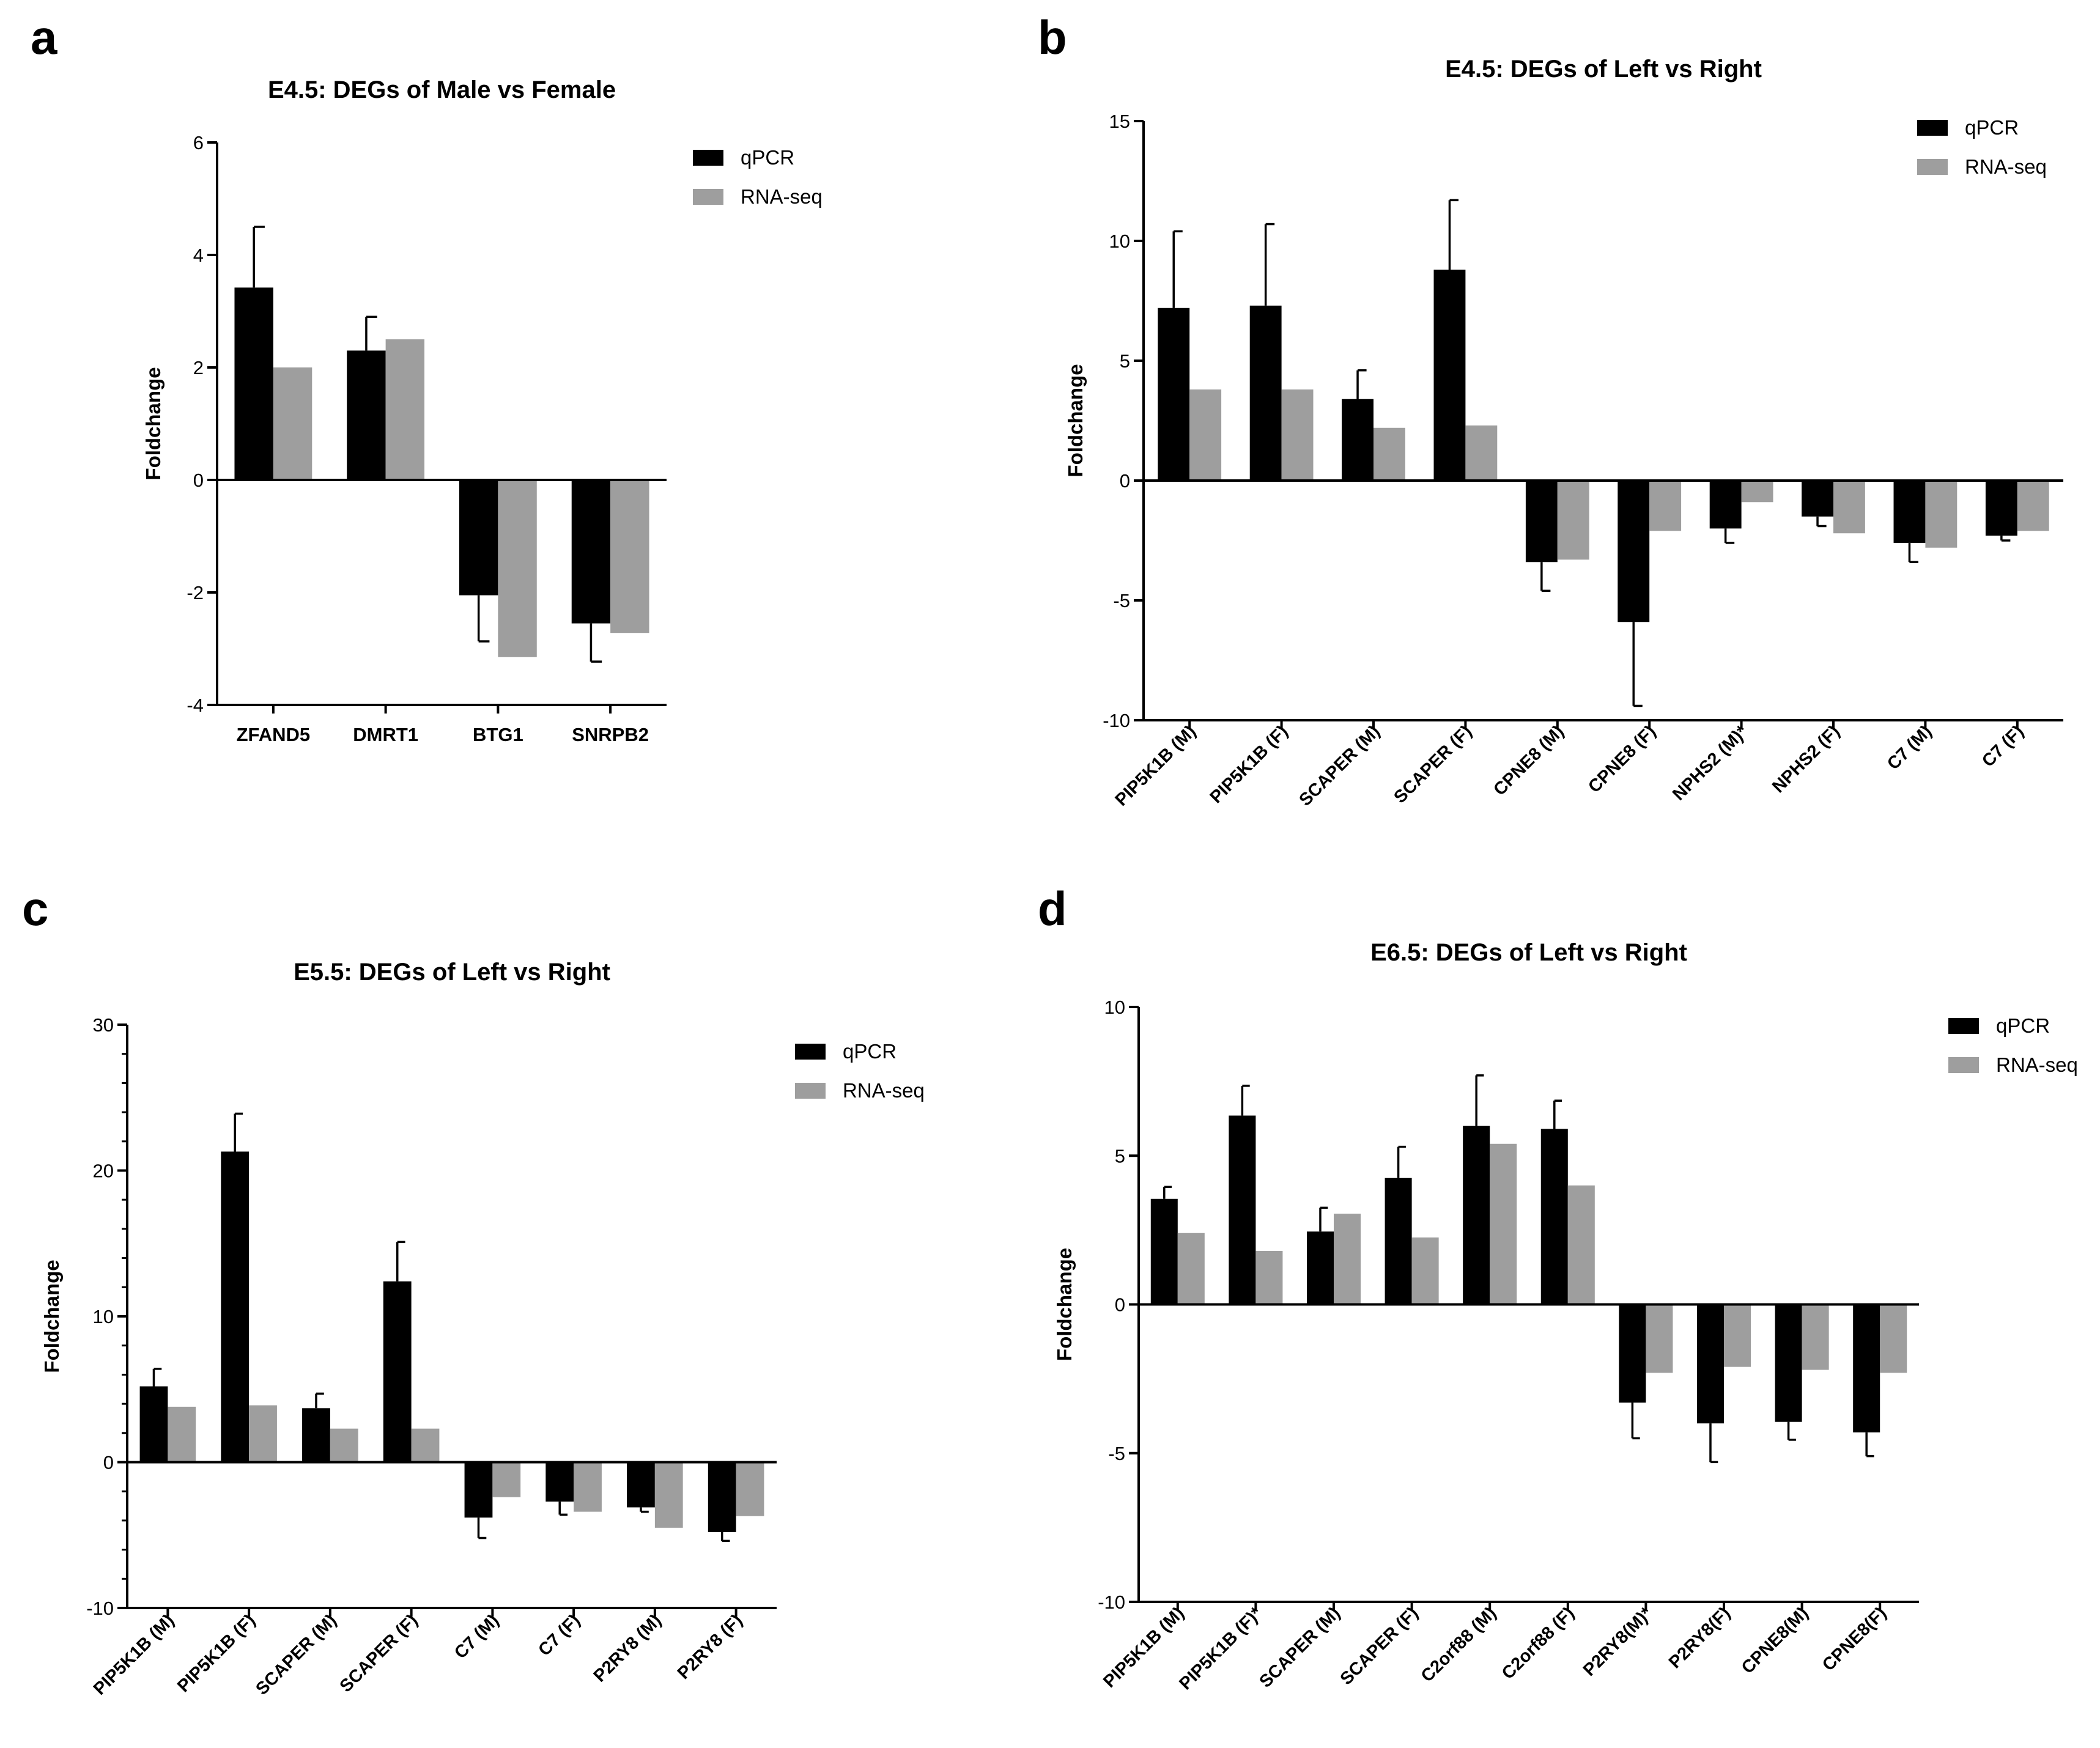 The height and width of the screenshot is (1748, 2100). Describe the element at coordinates (627, 1648) in the screenshot. I see `x-tick-label: P2RY8 (M)` at that location.